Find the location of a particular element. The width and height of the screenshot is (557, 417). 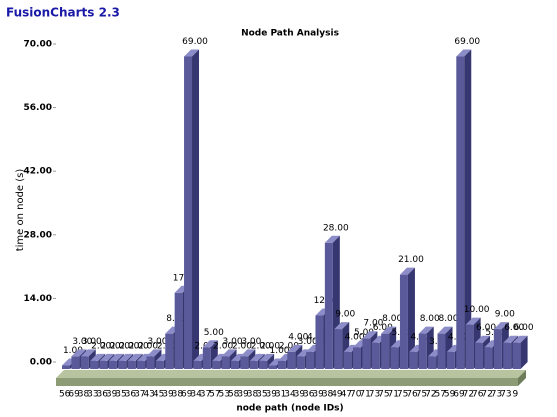

data-label: 7.00 is located at coordinates (373, 324).